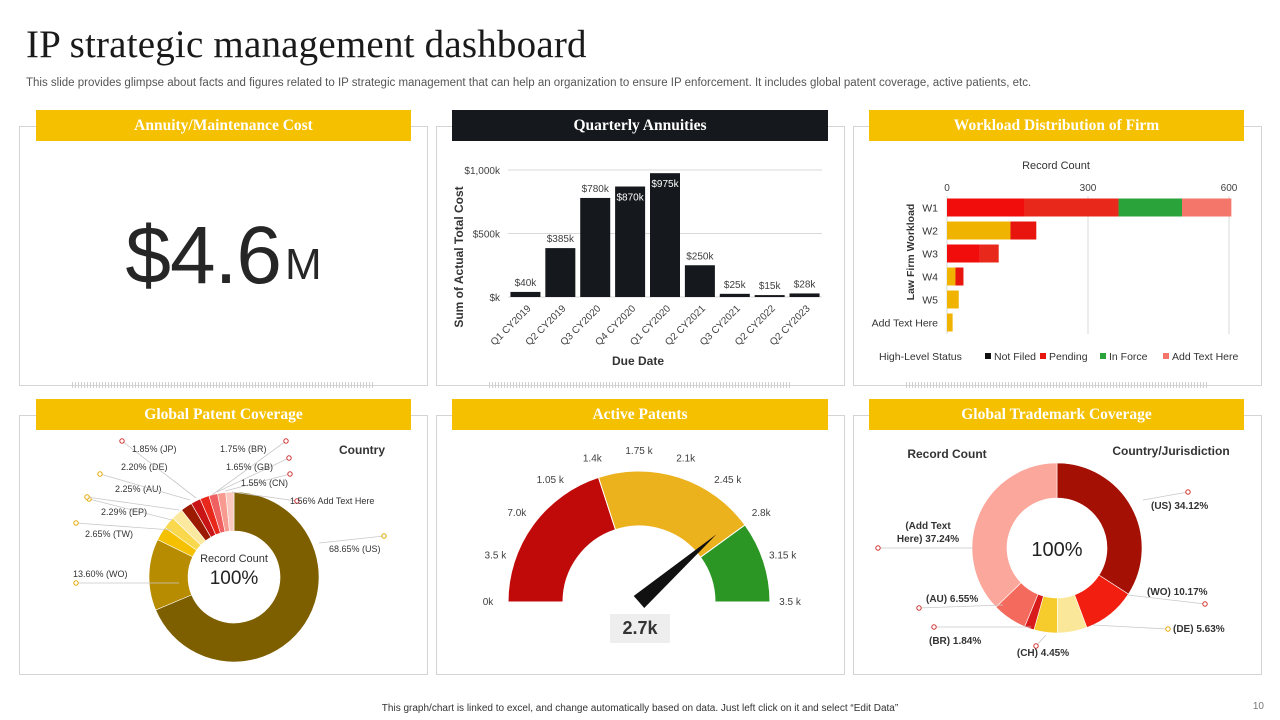  What do you see at coordinates (955, 641) in the screenshot?
I see `slice-label: (BR) 1.84%` at bounding box center [955, 641].